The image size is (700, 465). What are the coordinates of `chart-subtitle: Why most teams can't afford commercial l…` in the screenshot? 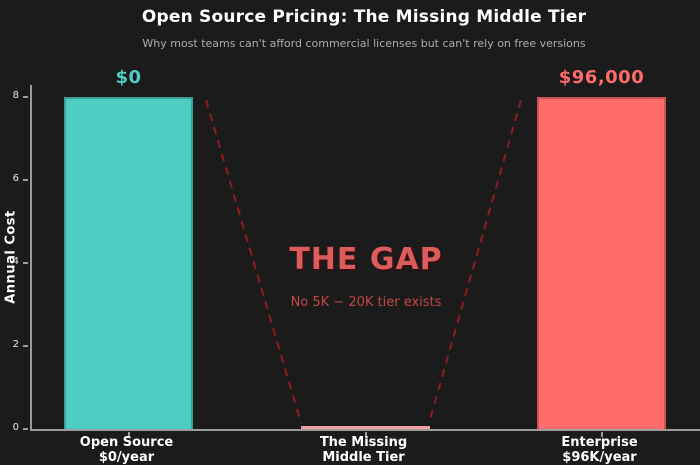 It's located at (364, 43).